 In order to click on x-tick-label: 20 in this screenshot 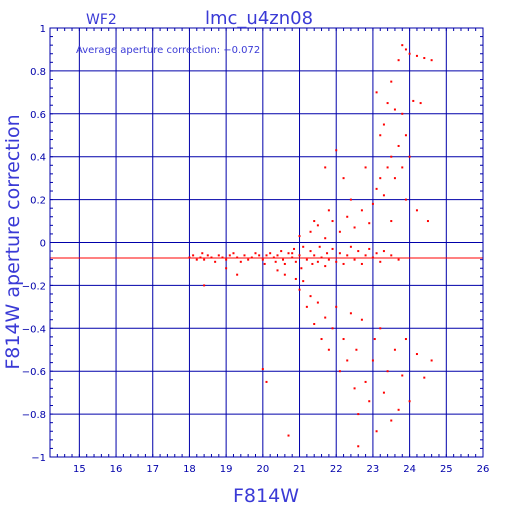, I will do `click(262, 469)`.